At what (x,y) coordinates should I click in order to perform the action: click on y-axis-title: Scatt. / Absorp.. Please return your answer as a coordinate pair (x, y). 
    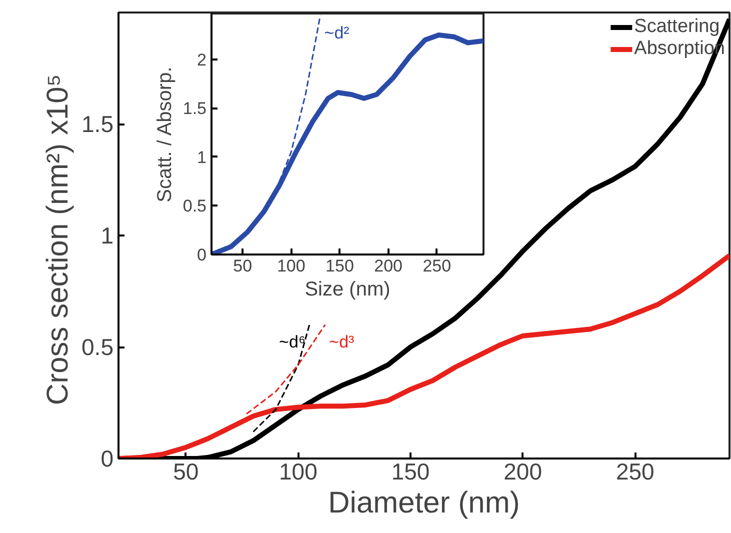
    Looking at the image, I should click on (165, 134).